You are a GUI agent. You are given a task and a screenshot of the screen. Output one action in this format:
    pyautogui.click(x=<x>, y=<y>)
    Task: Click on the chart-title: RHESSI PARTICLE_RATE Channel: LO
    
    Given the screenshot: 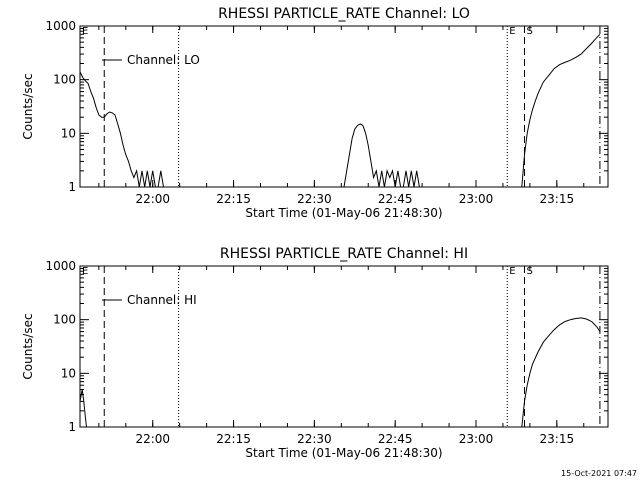 What is the action you would take?
    pyautogui.click(x=344, y=14)
    